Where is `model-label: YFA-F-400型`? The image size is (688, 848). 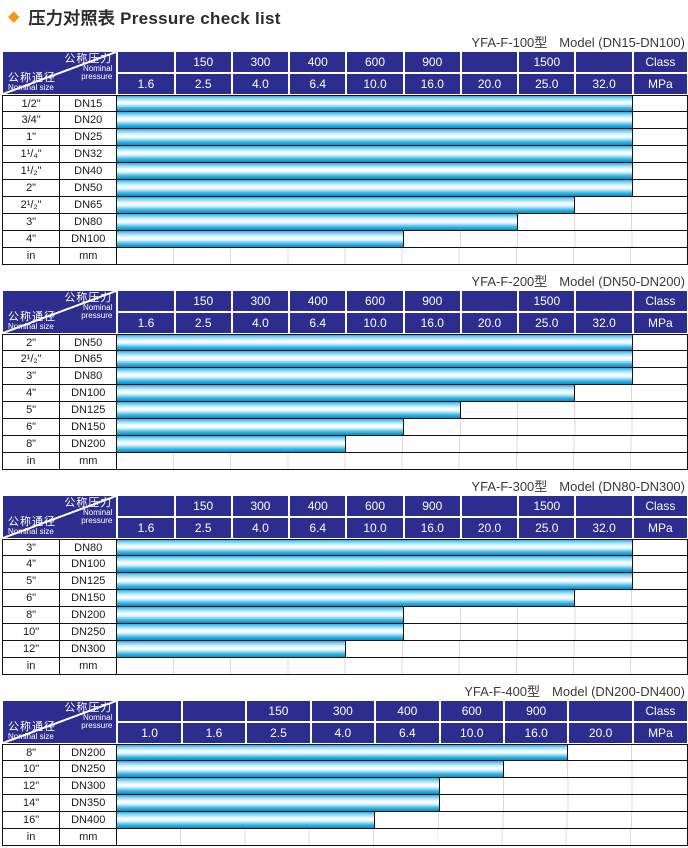
model-label: YFA-F-400型 is located at coordinates (502, 691).